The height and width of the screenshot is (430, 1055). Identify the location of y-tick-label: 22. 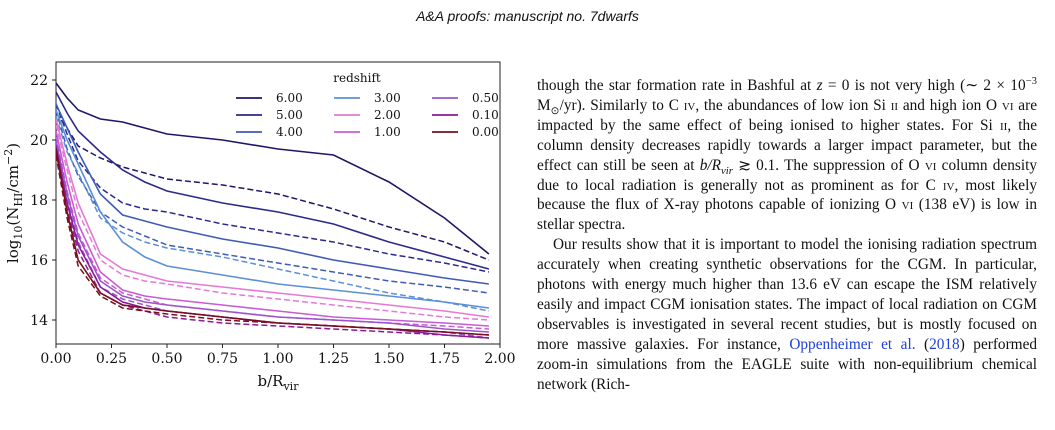
(39, 81).